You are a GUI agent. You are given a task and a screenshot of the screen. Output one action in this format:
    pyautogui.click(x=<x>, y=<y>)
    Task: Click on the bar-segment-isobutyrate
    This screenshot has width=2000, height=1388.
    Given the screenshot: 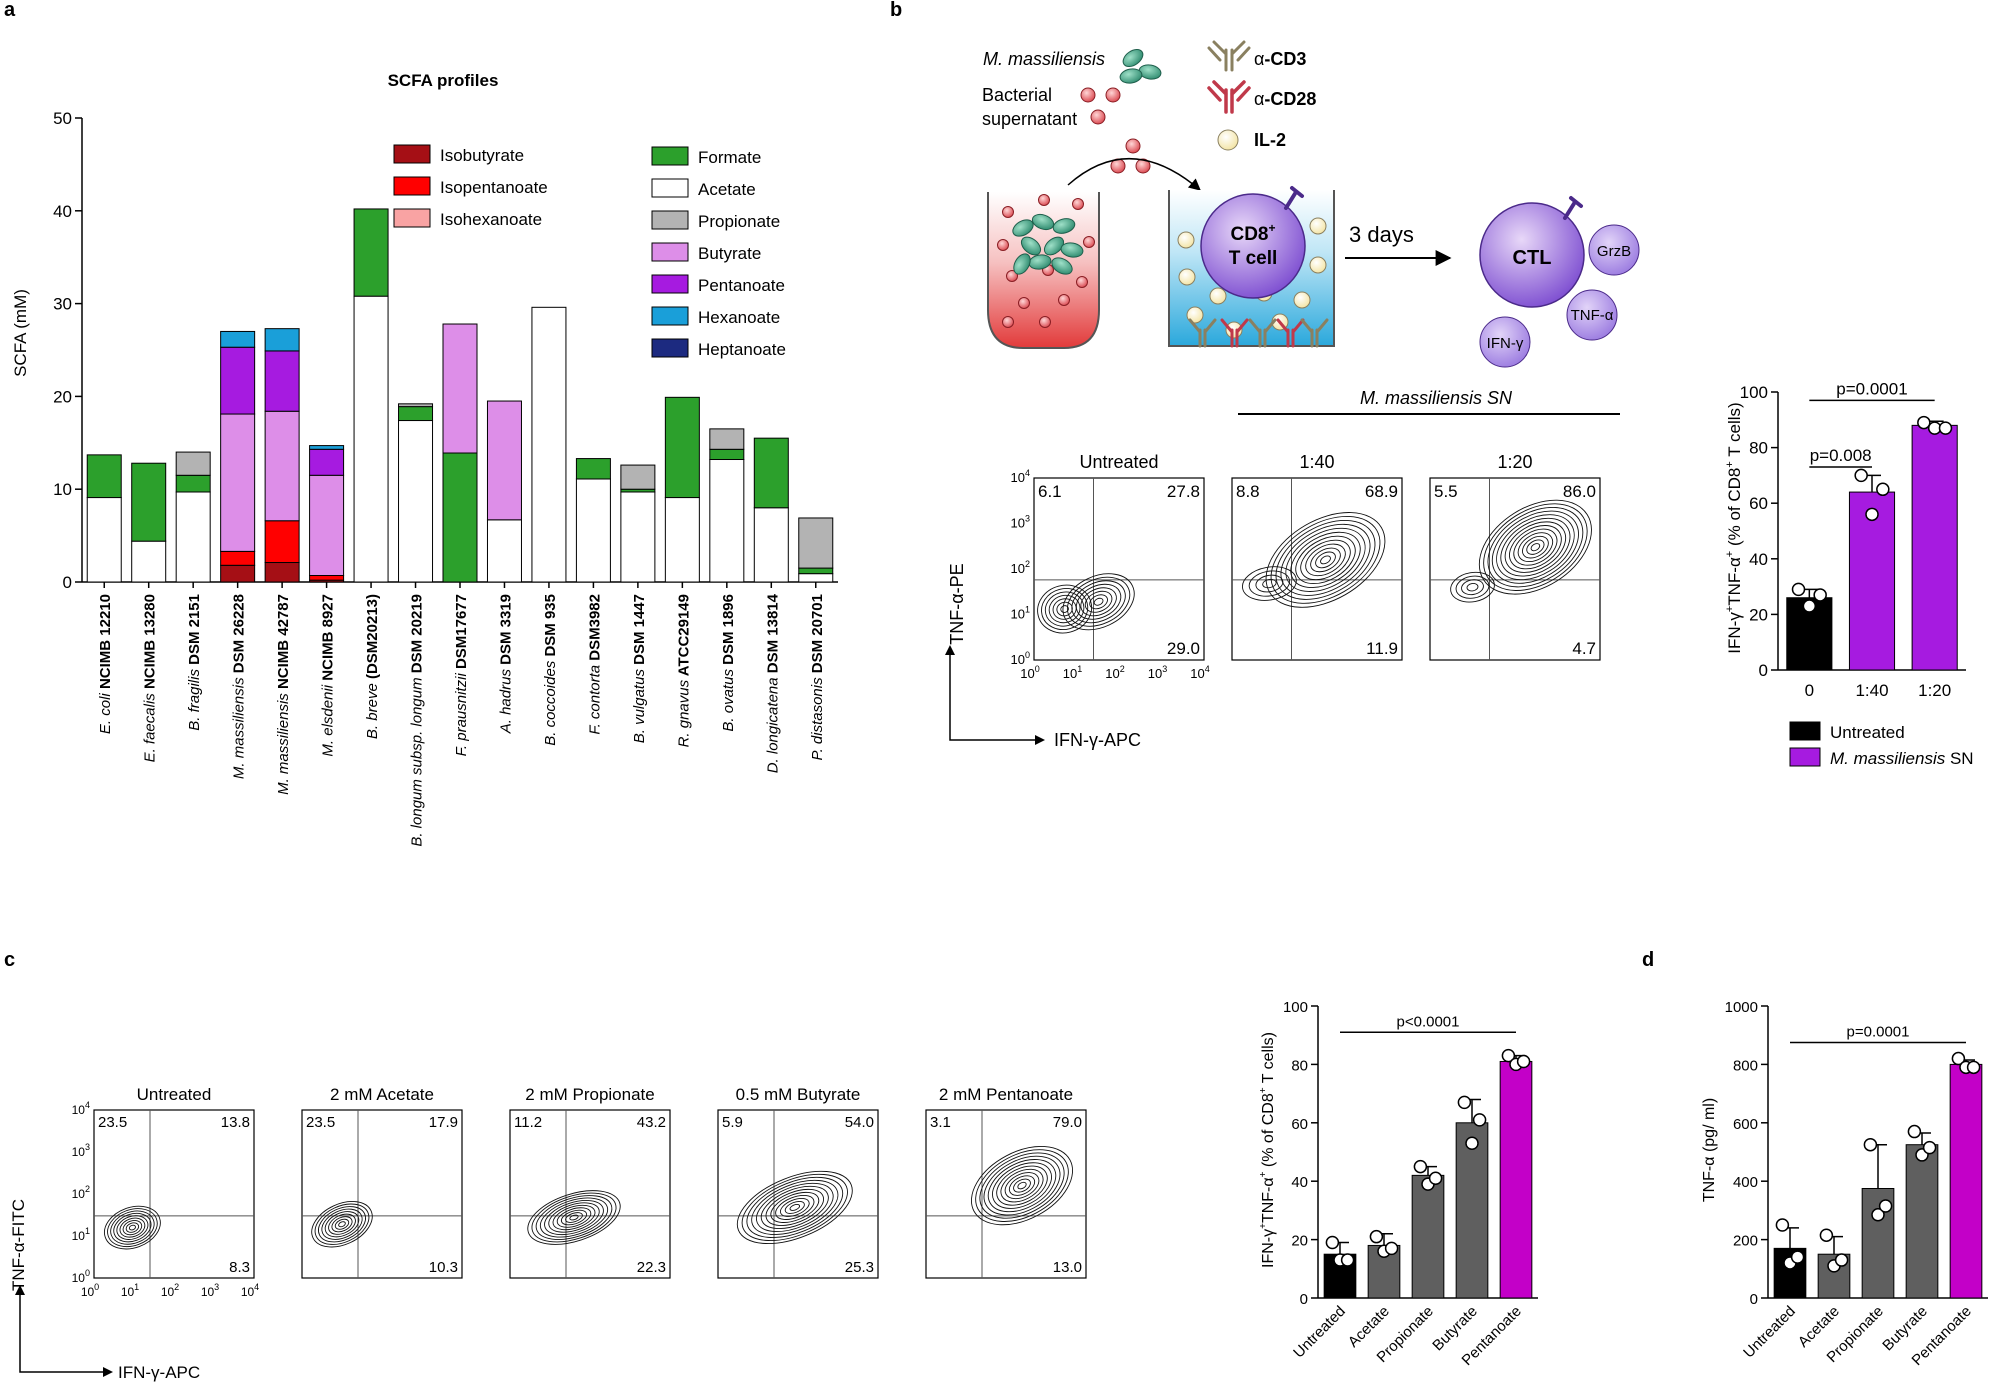 What is the action you would take?
    pyautogui.click(x=282, y=572)
    